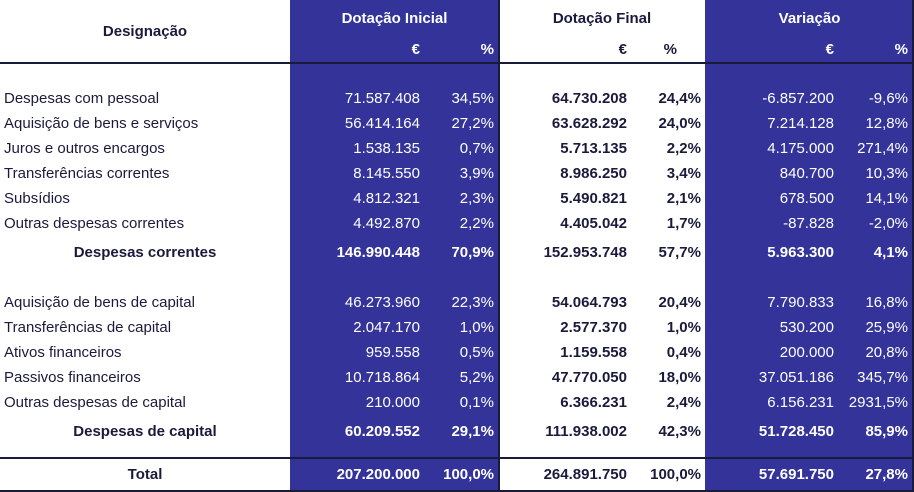  I want to click on cell-var-pct: 16,8%, so click(886, 302).